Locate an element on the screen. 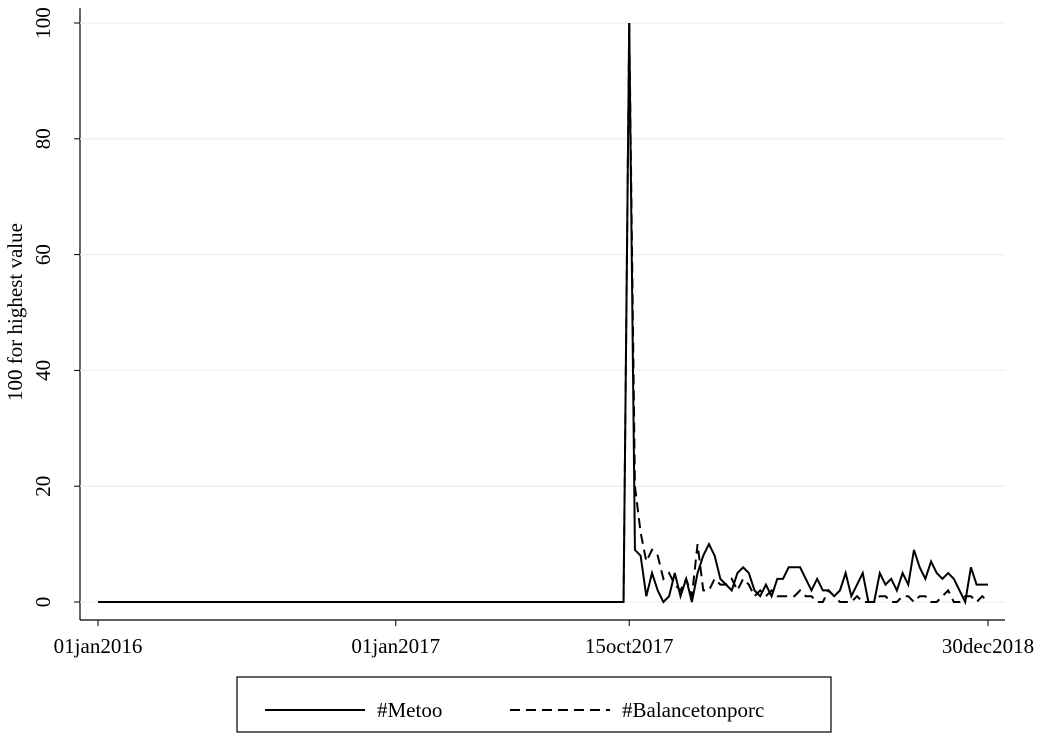 The height and width of the screenshot is (738, 1050). x-tick-label: 15oct2017 is located at coordinates (629, 646).